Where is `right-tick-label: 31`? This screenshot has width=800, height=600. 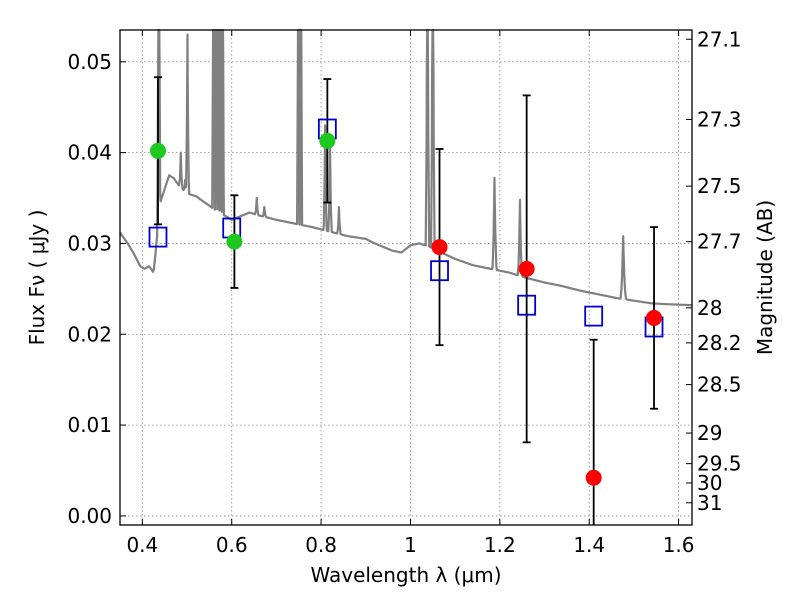 right-tick-label: 31 is located at coordinates (709, 503).